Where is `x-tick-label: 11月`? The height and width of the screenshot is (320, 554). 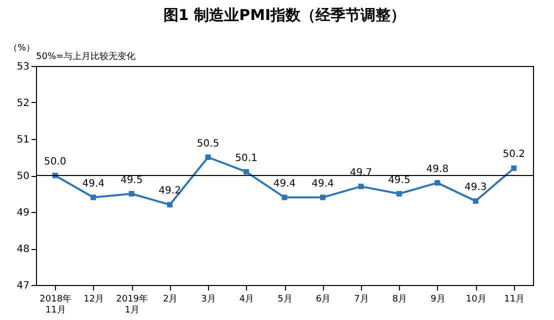 x-tick-label: 11月 is located at coordinates (514, 299).